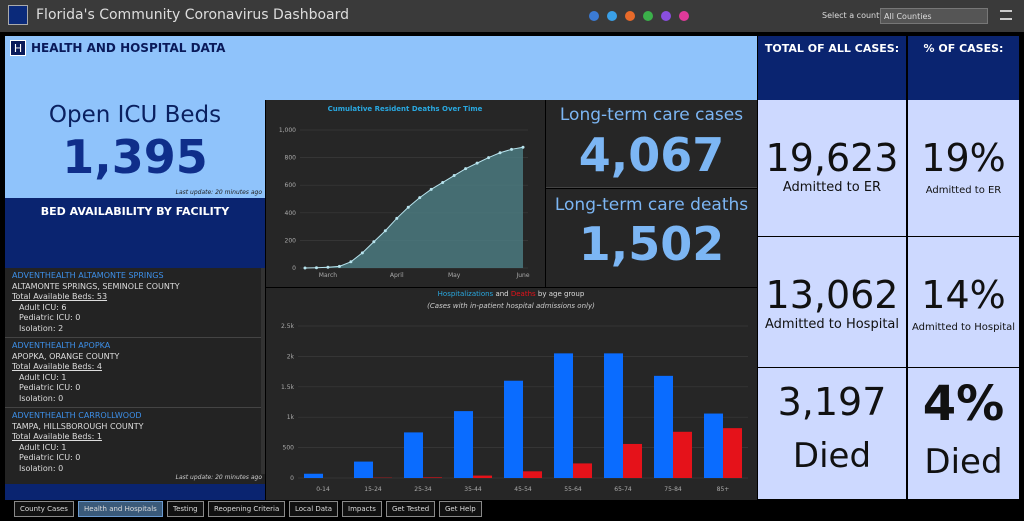  I want to click on percent-card: 4% Died, so click(963, 433).